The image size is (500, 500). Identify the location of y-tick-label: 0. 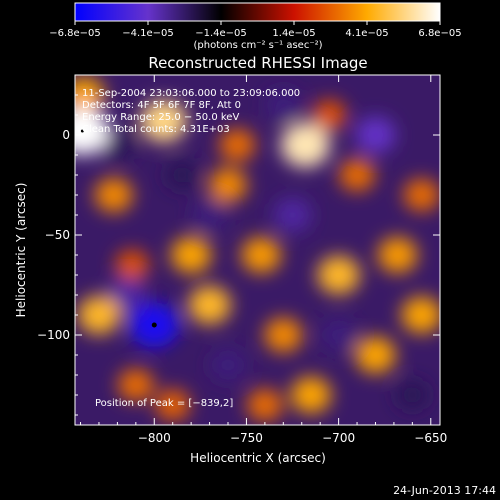
(66, 135).